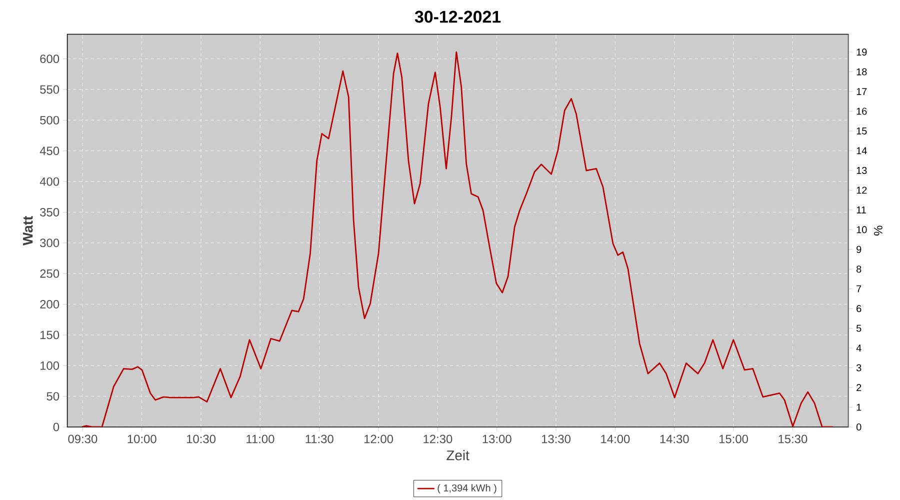 The image size is (900, 500). What do you see at coordinates (861, 170) in the screenshot?
I see `y2-tick-label: 13` at bounding box center [861, 170].